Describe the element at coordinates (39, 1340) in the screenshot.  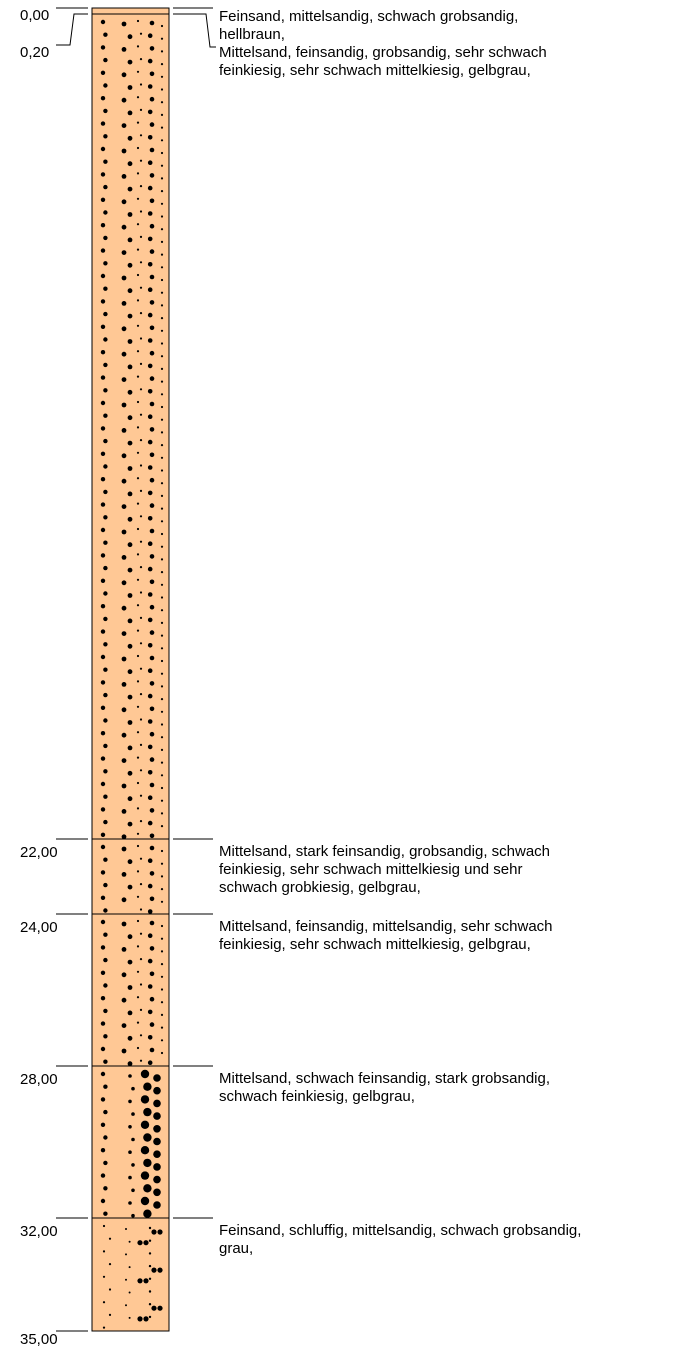
I see `depth-label: 35,00` at that location.